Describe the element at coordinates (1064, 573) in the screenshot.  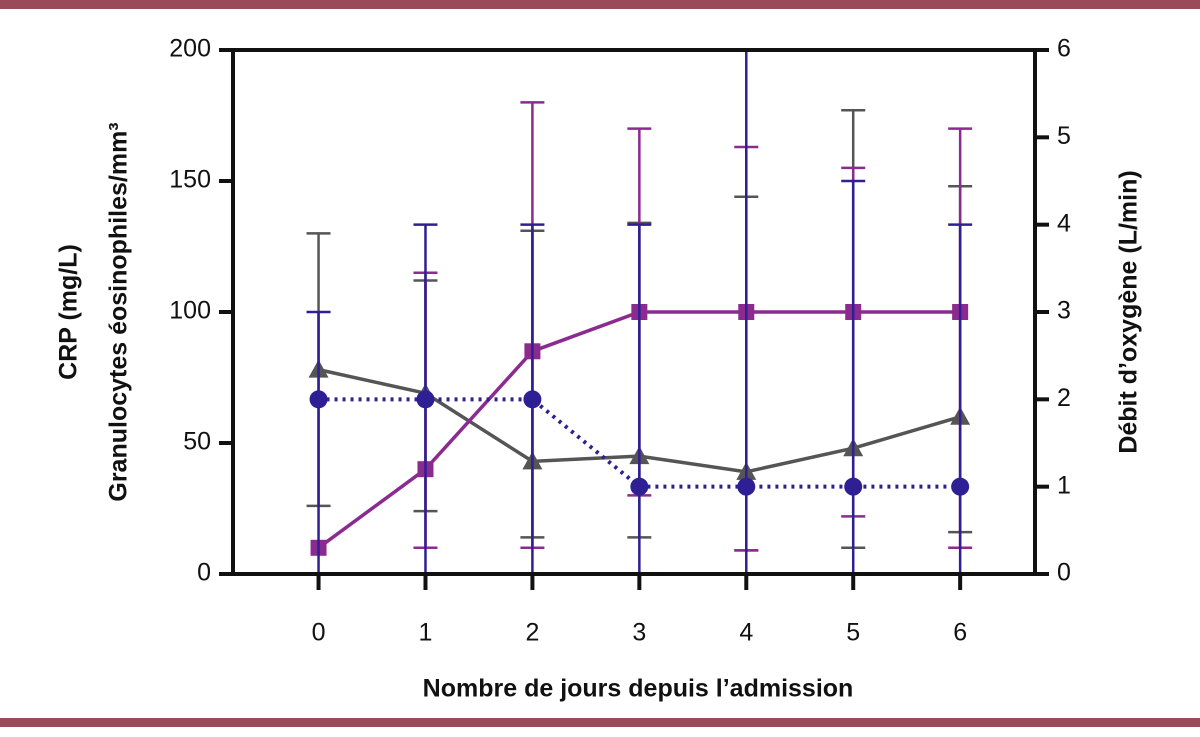
I see `y2-tick-label: 0` at that location.